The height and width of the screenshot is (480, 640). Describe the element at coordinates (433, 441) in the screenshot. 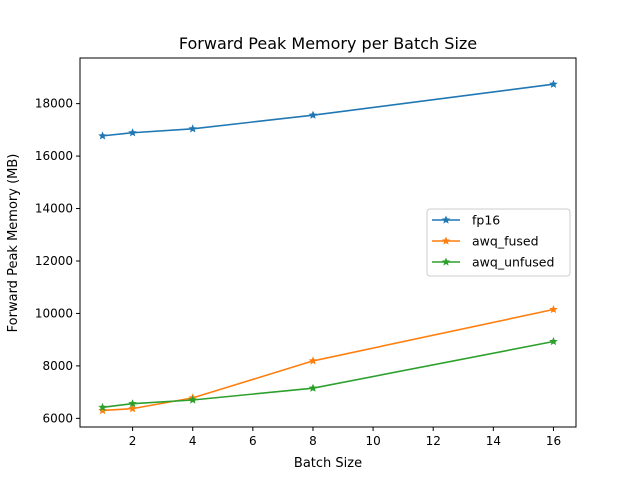

I see `x-tick-label: 12` at that location.